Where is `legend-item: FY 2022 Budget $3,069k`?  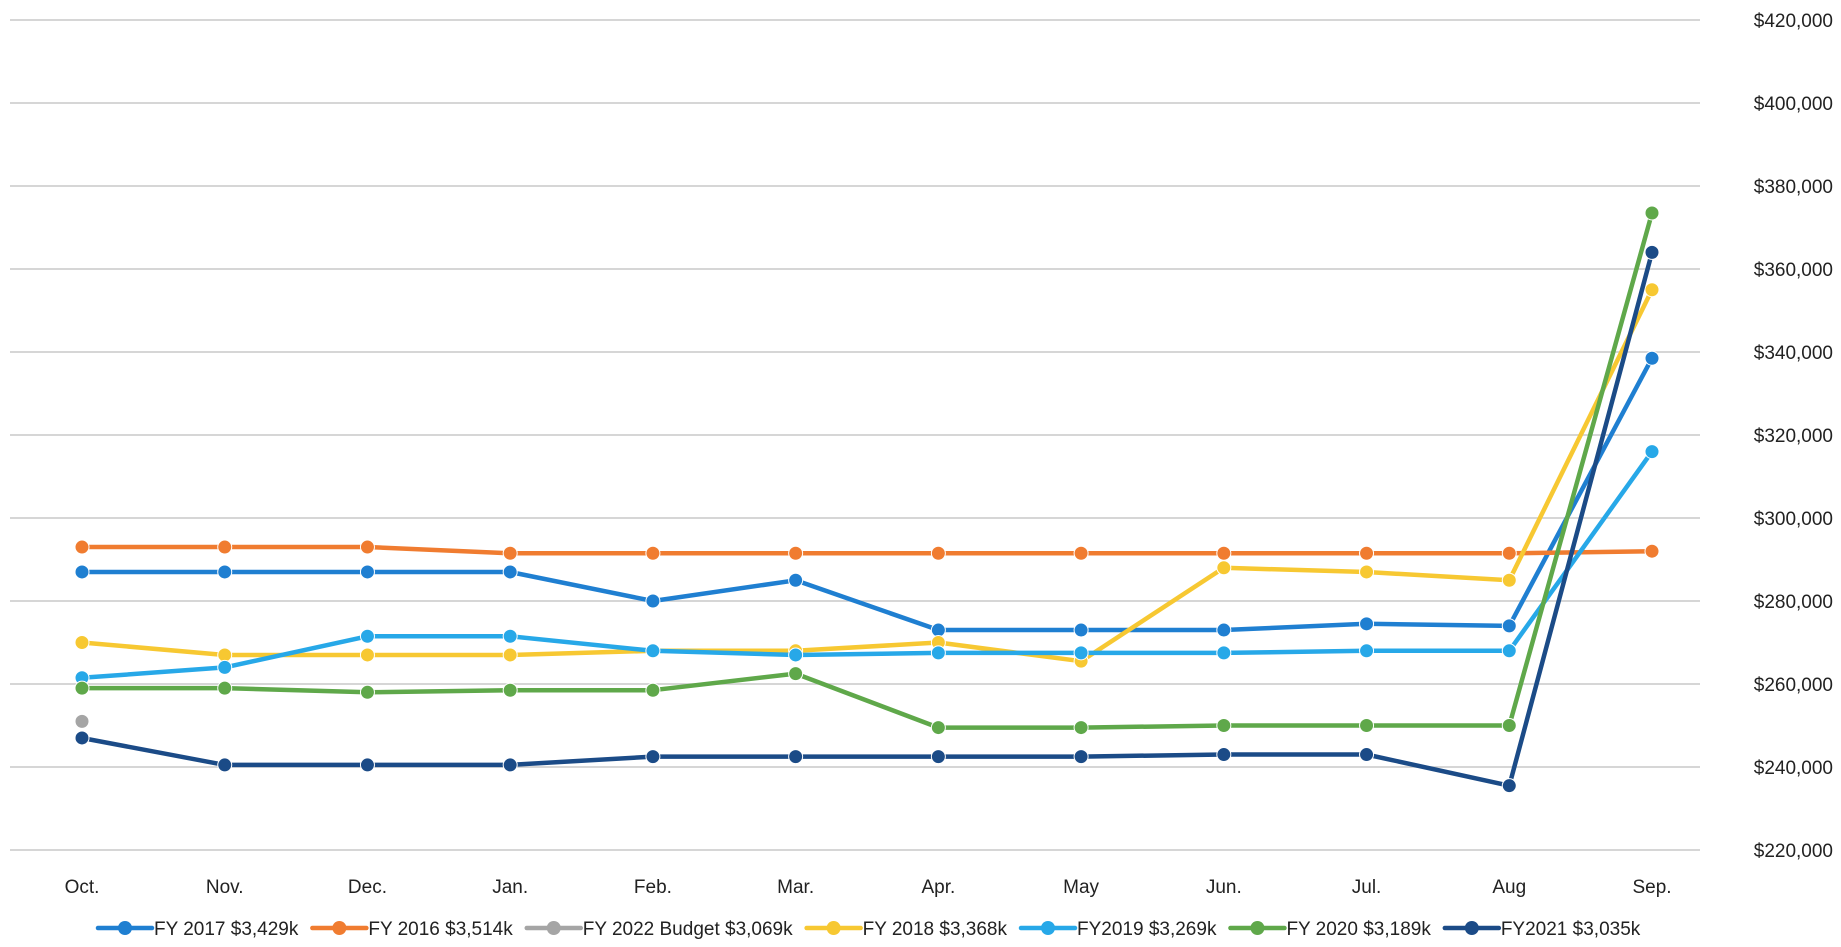
legend-item: FY 2022 Budget $3,069k is located at coordinates (658, 929).